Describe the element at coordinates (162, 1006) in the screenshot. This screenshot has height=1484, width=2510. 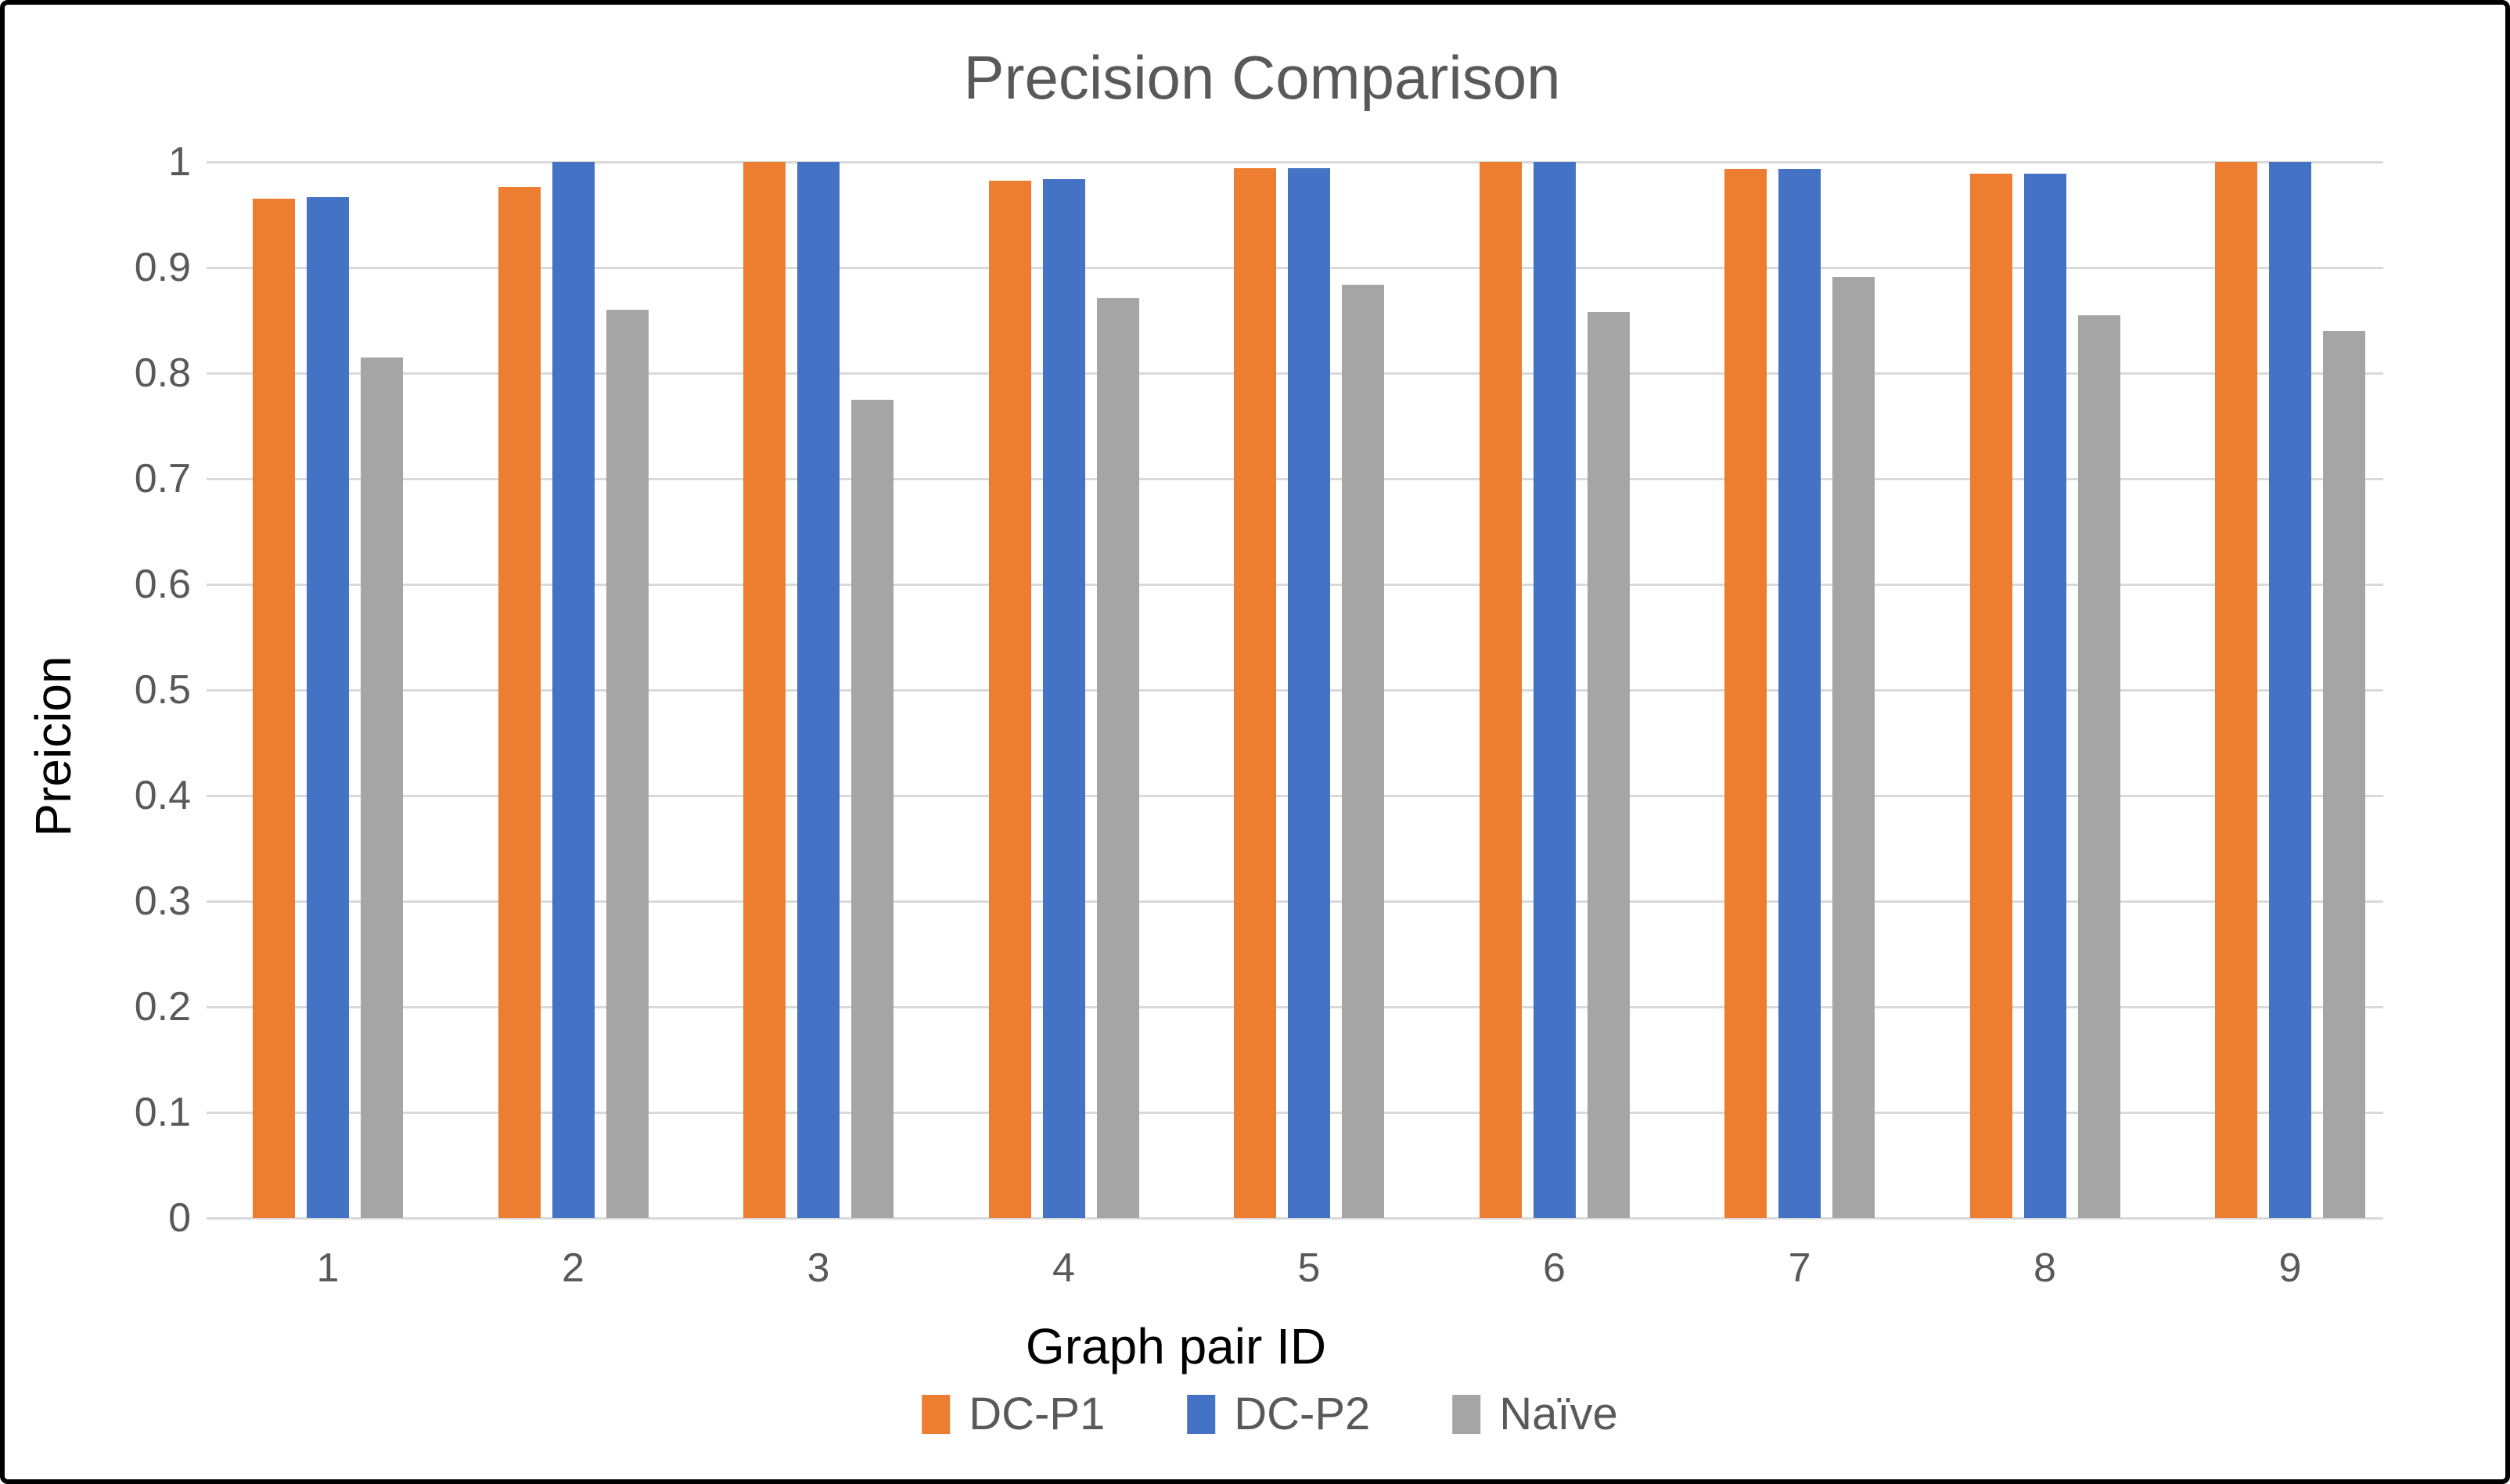
I see `y-tick-label: 0.2` at that location.